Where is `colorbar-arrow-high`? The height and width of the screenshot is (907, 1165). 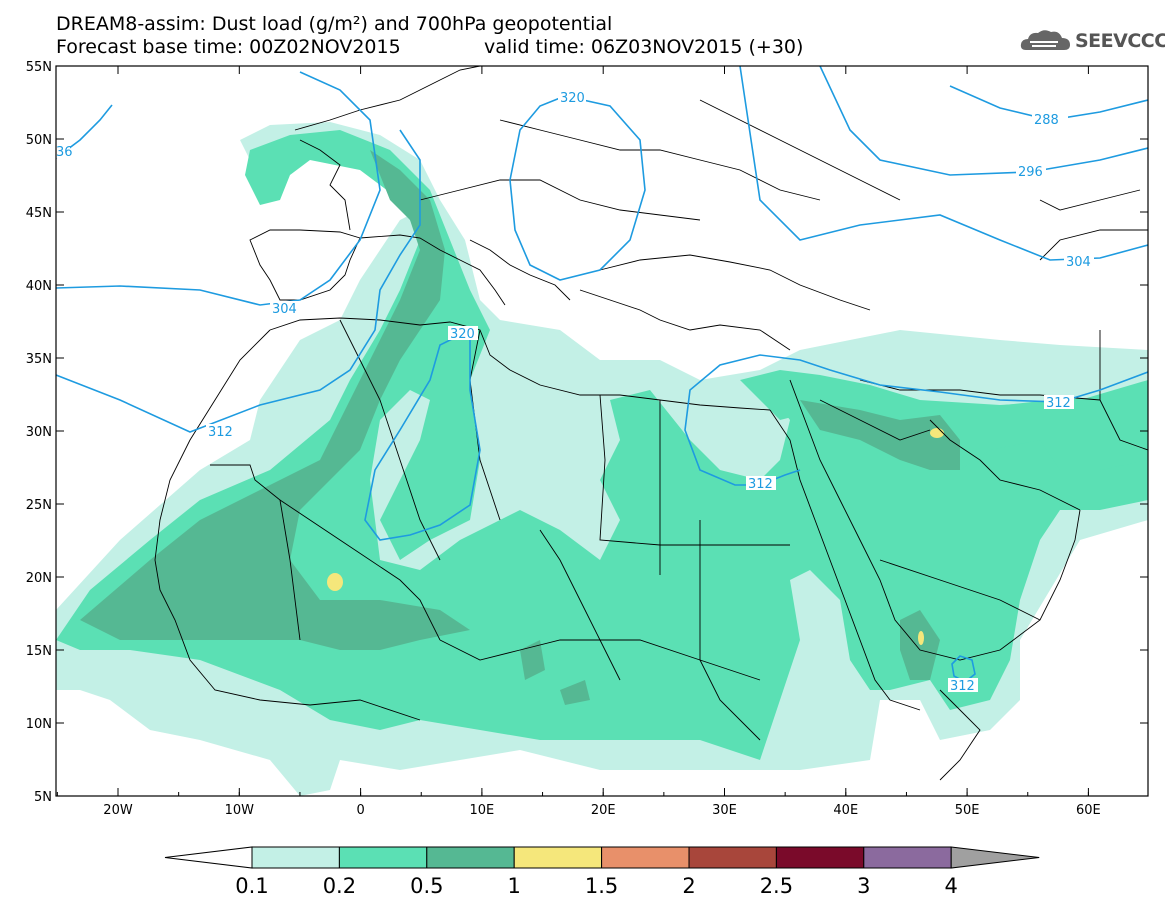
colorbar-arrow-high is located at coordinates (995, 857).